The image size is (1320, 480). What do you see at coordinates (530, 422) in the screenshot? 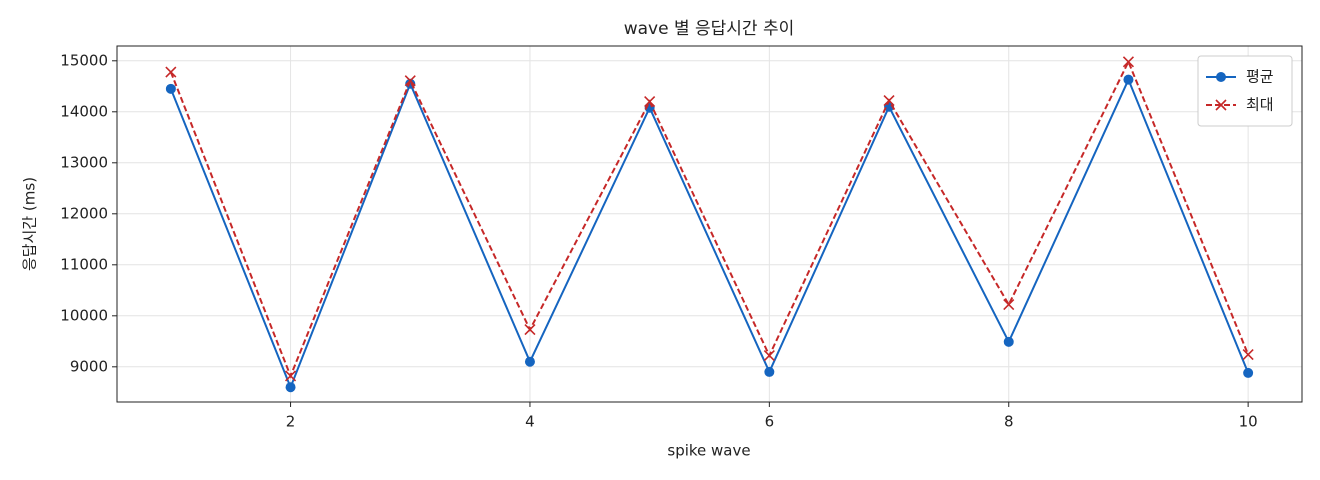
I see `x-tick-label: 4` at bounding box center [530, 422].